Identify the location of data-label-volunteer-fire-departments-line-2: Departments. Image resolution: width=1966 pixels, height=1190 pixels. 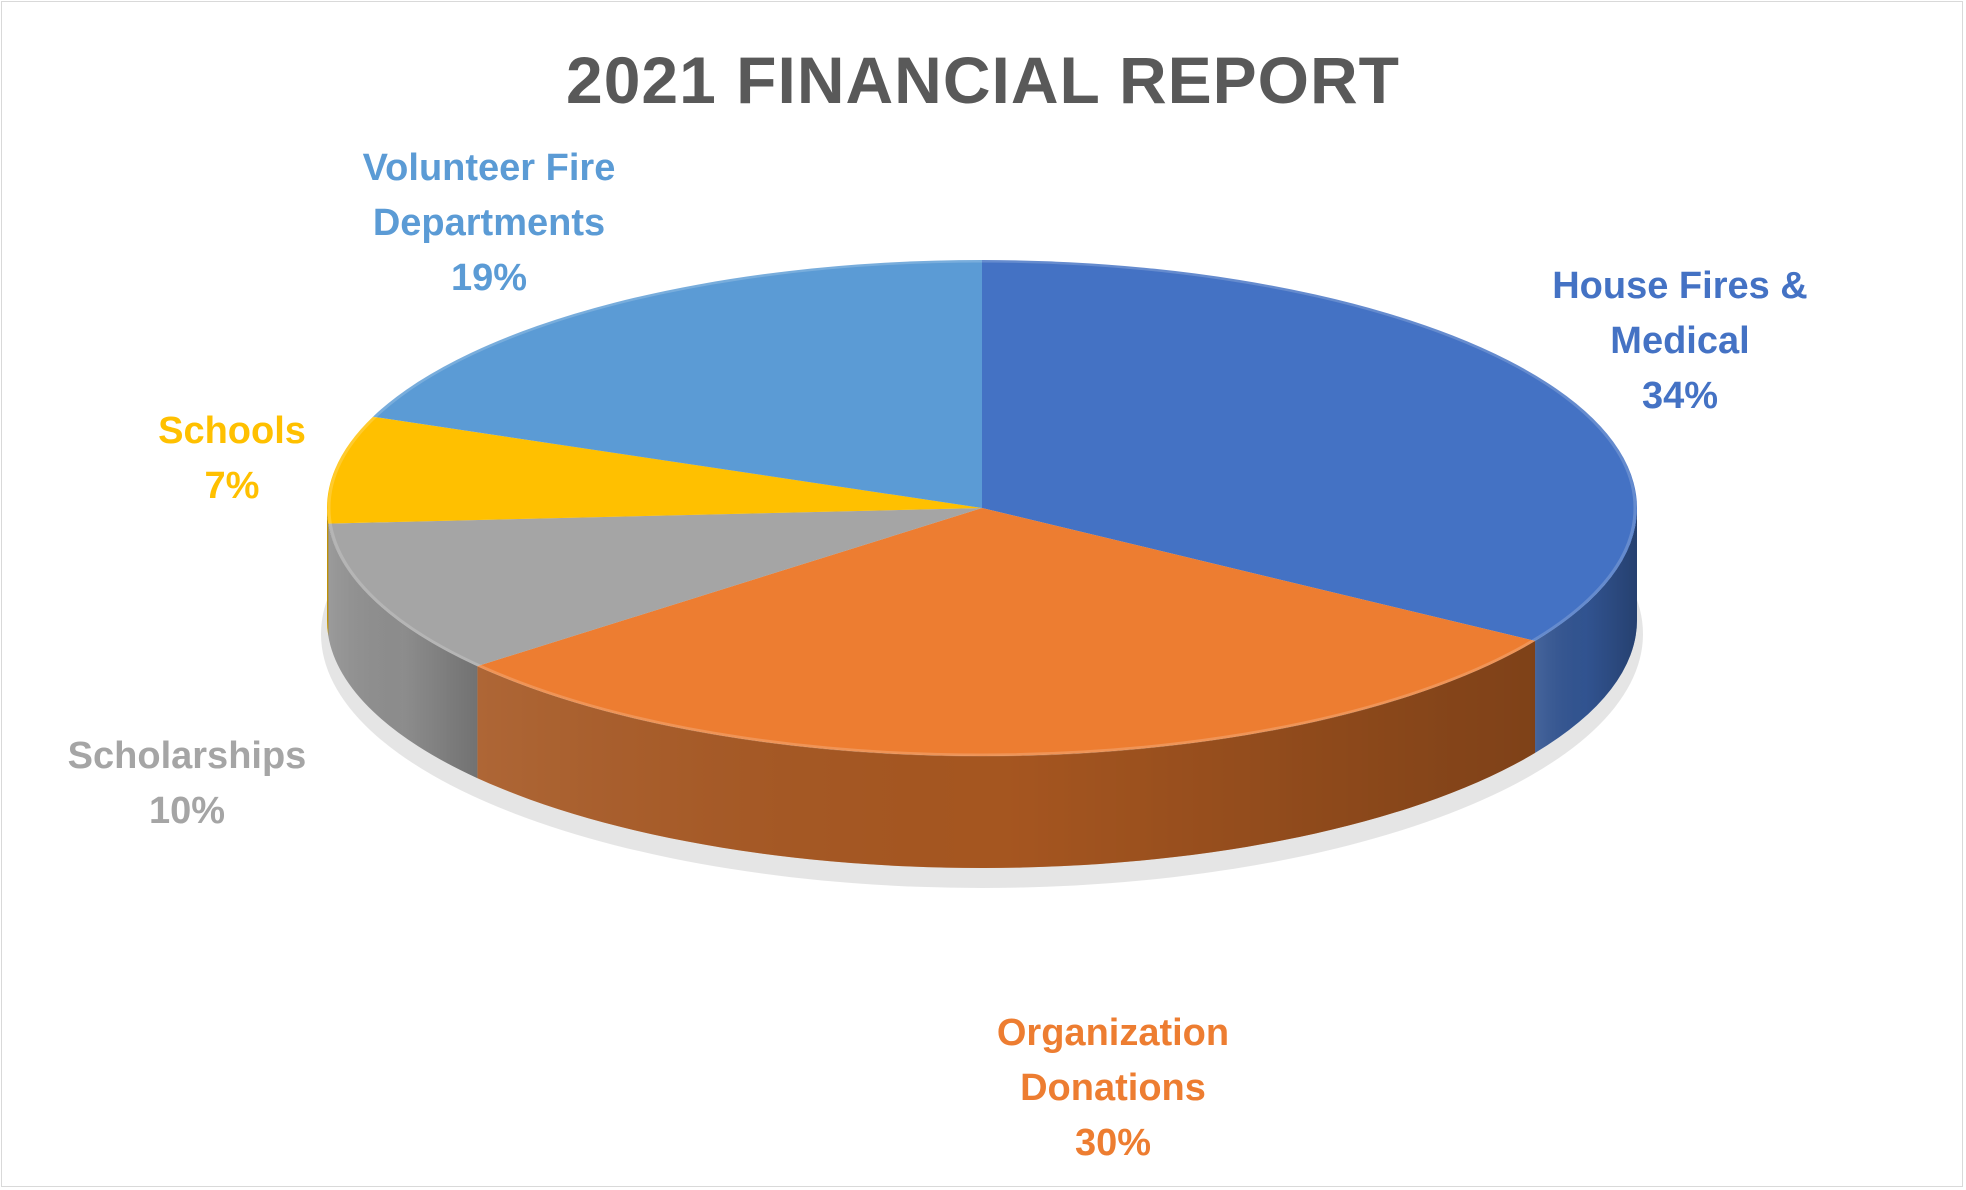
(489, 223).